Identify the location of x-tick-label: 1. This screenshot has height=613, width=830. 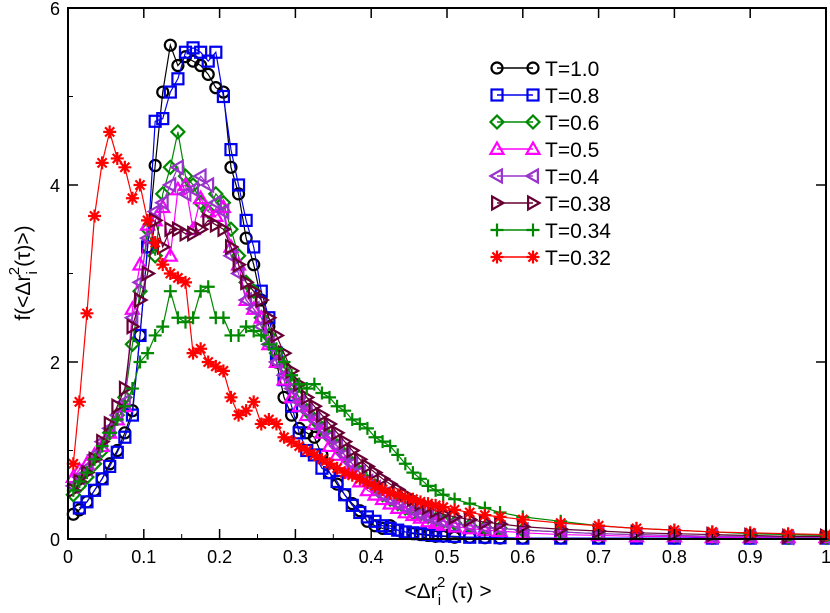
(825, 557).